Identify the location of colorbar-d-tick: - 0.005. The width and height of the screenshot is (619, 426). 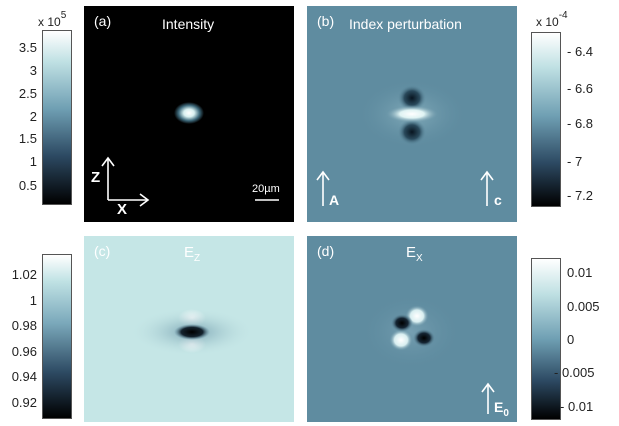
(574, 372).